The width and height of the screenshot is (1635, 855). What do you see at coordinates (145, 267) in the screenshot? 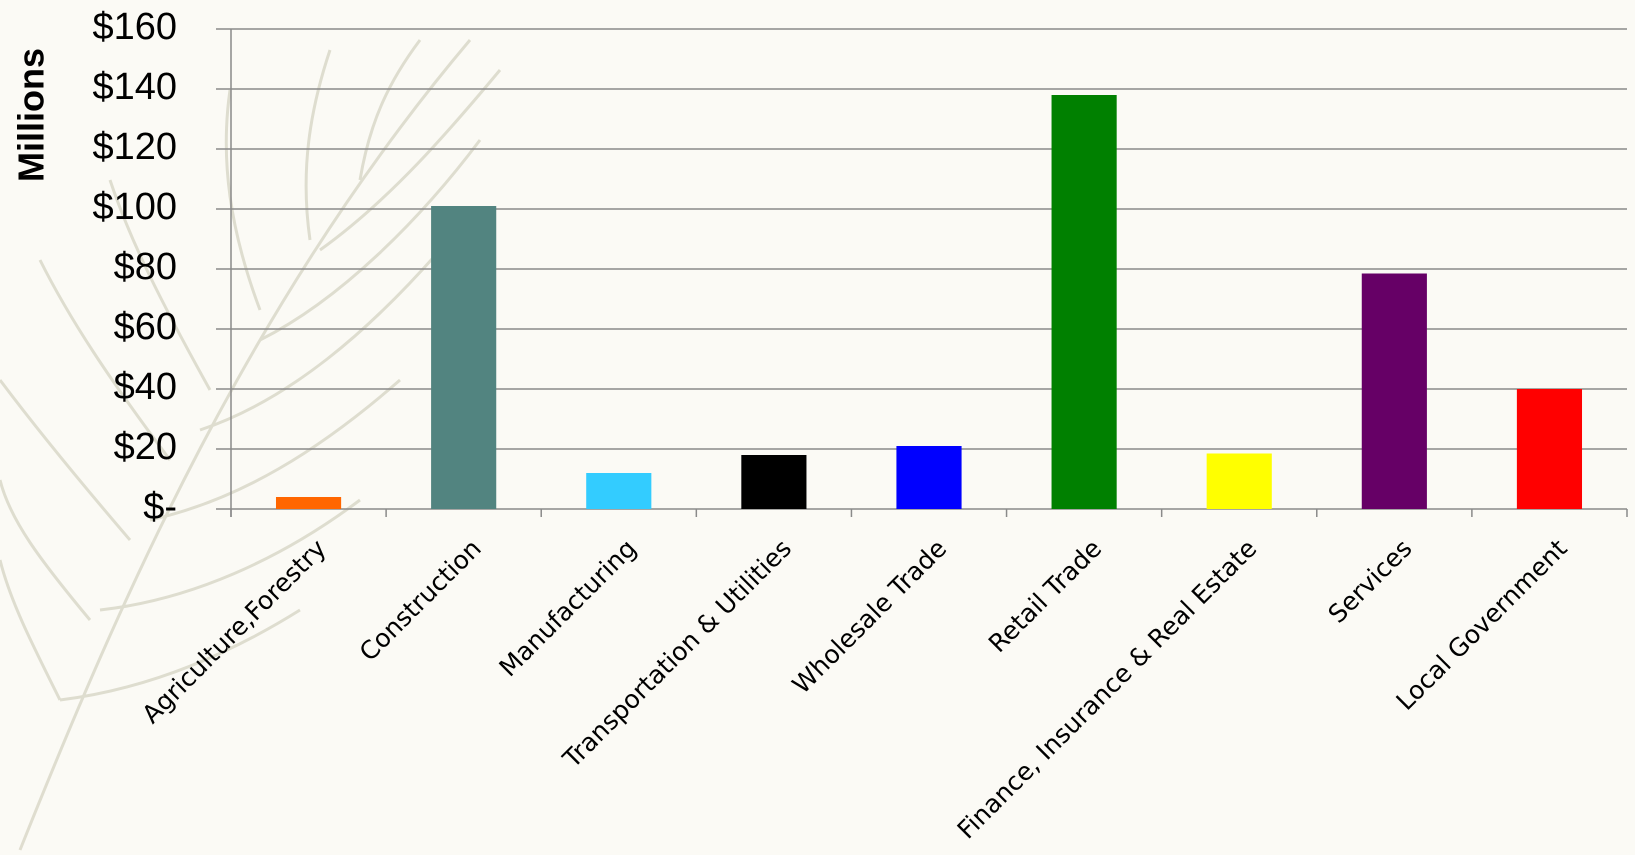
I see `y-tick-label: $80` at bounding box center [145, 267].